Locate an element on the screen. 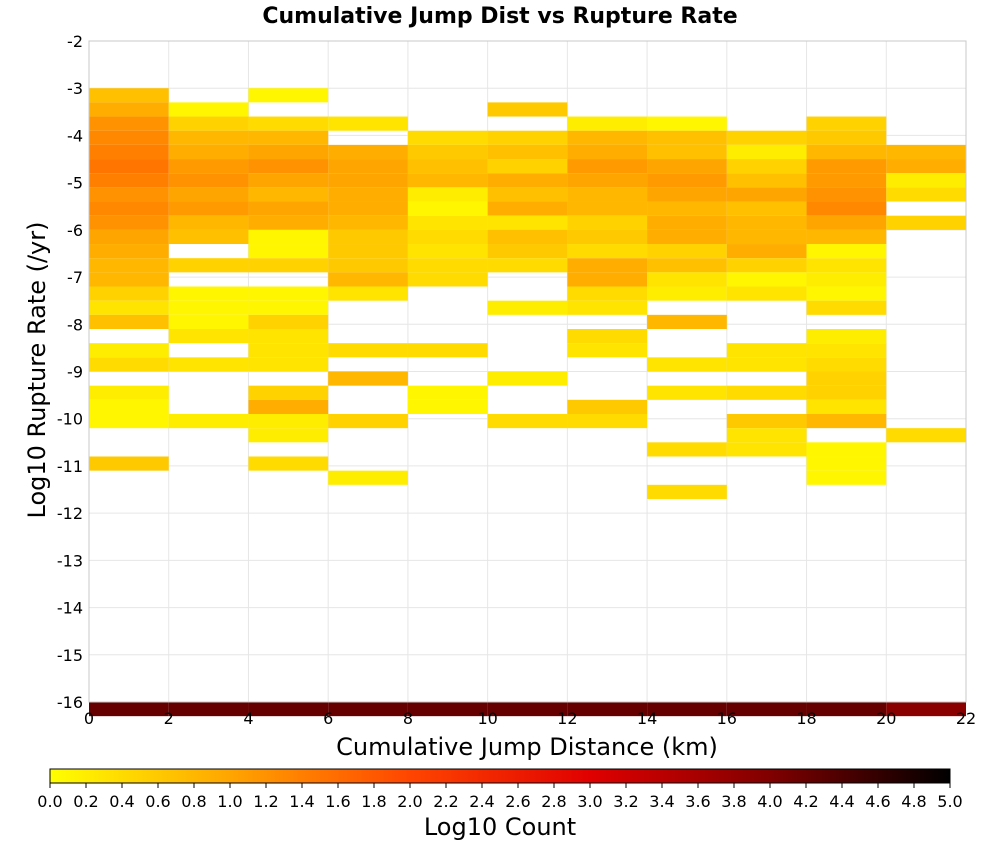  colorbar-tick-label: 0.4 is located at coordinates (121, 801).